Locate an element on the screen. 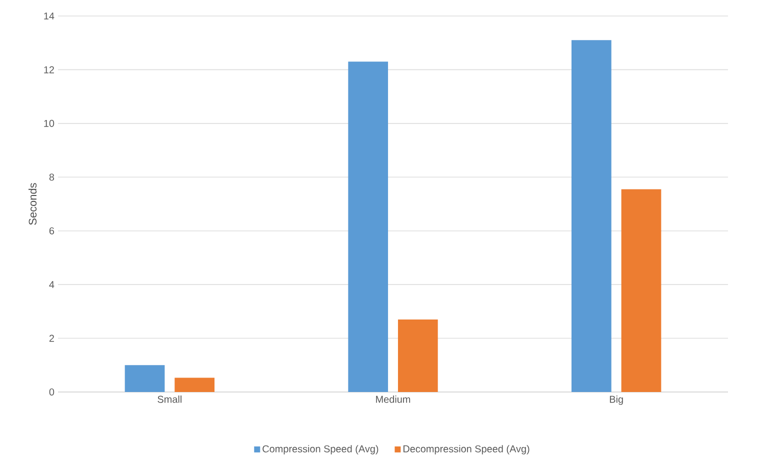 The height and width of the screenshot is (467, 774). y-tick-label: 8 is located at coordinates (51, 177).